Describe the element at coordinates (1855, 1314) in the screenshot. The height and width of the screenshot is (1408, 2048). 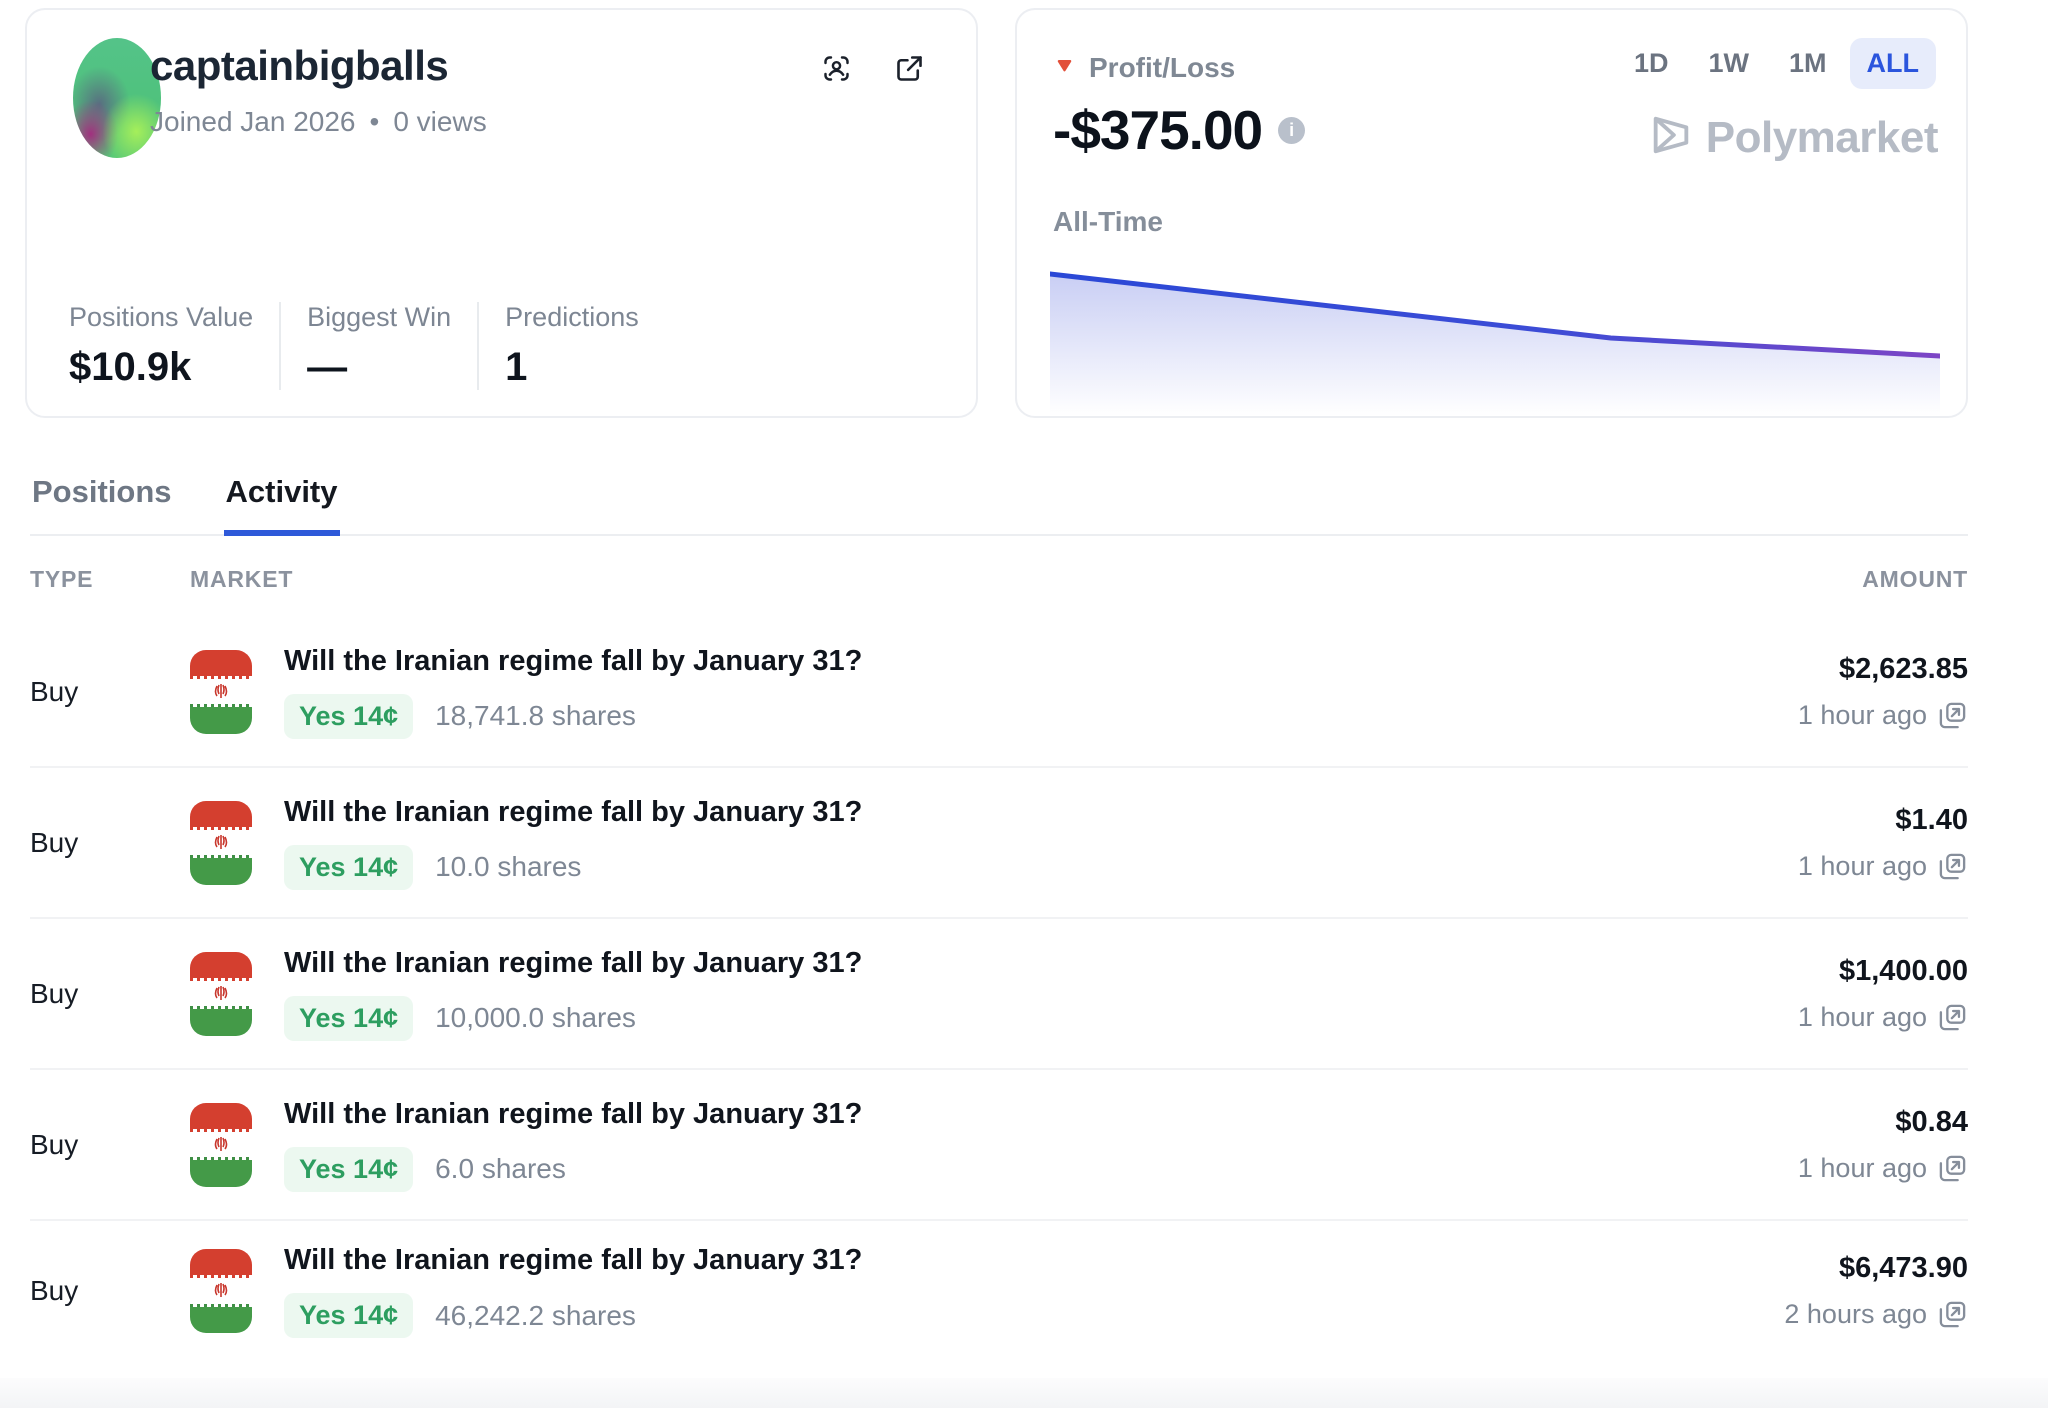
I see `time-ago: 2 hours ago` at that location.